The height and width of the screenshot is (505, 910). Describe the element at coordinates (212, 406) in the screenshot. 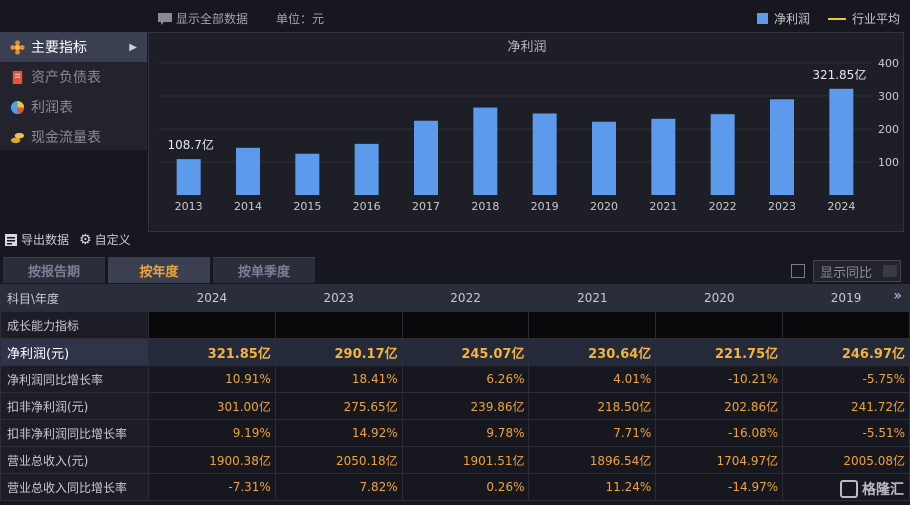

I see `table-cell: 301.00亿` at that location.